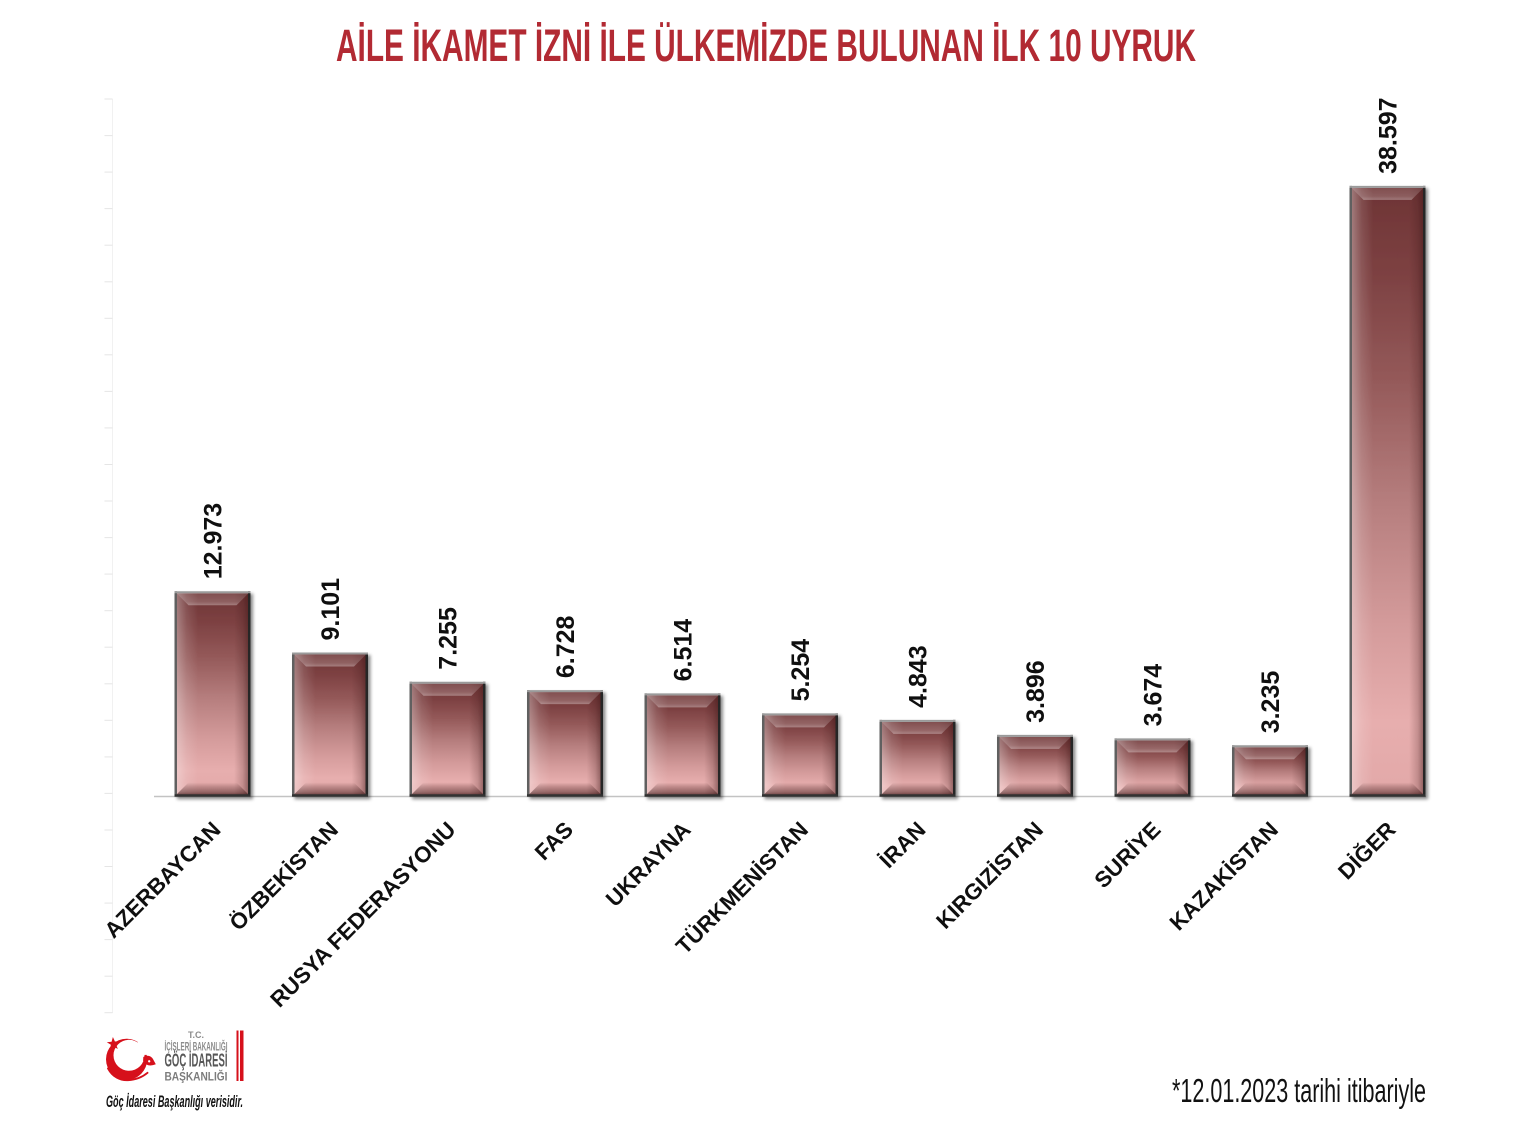 The image size is (1530, 1140). What do you see at coordinates (684, 650) in the screenshot?
I see `svg-text: 6.514` at bounding box center [684, 650].